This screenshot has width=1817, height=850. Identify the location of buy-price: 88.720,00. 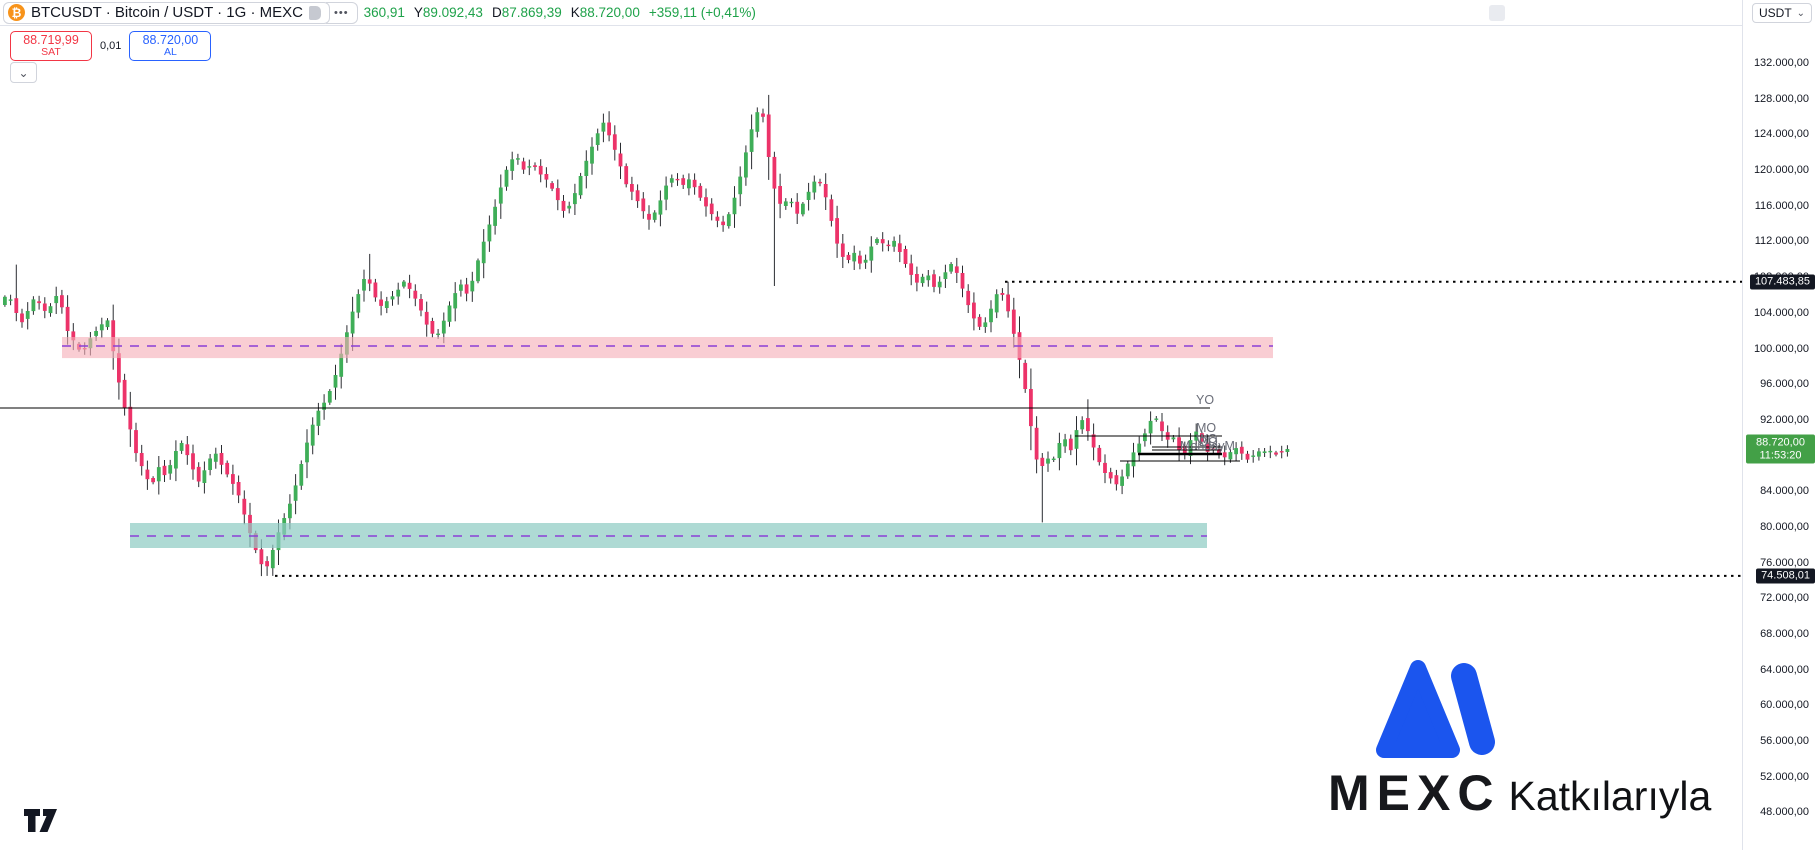
(170, 40).